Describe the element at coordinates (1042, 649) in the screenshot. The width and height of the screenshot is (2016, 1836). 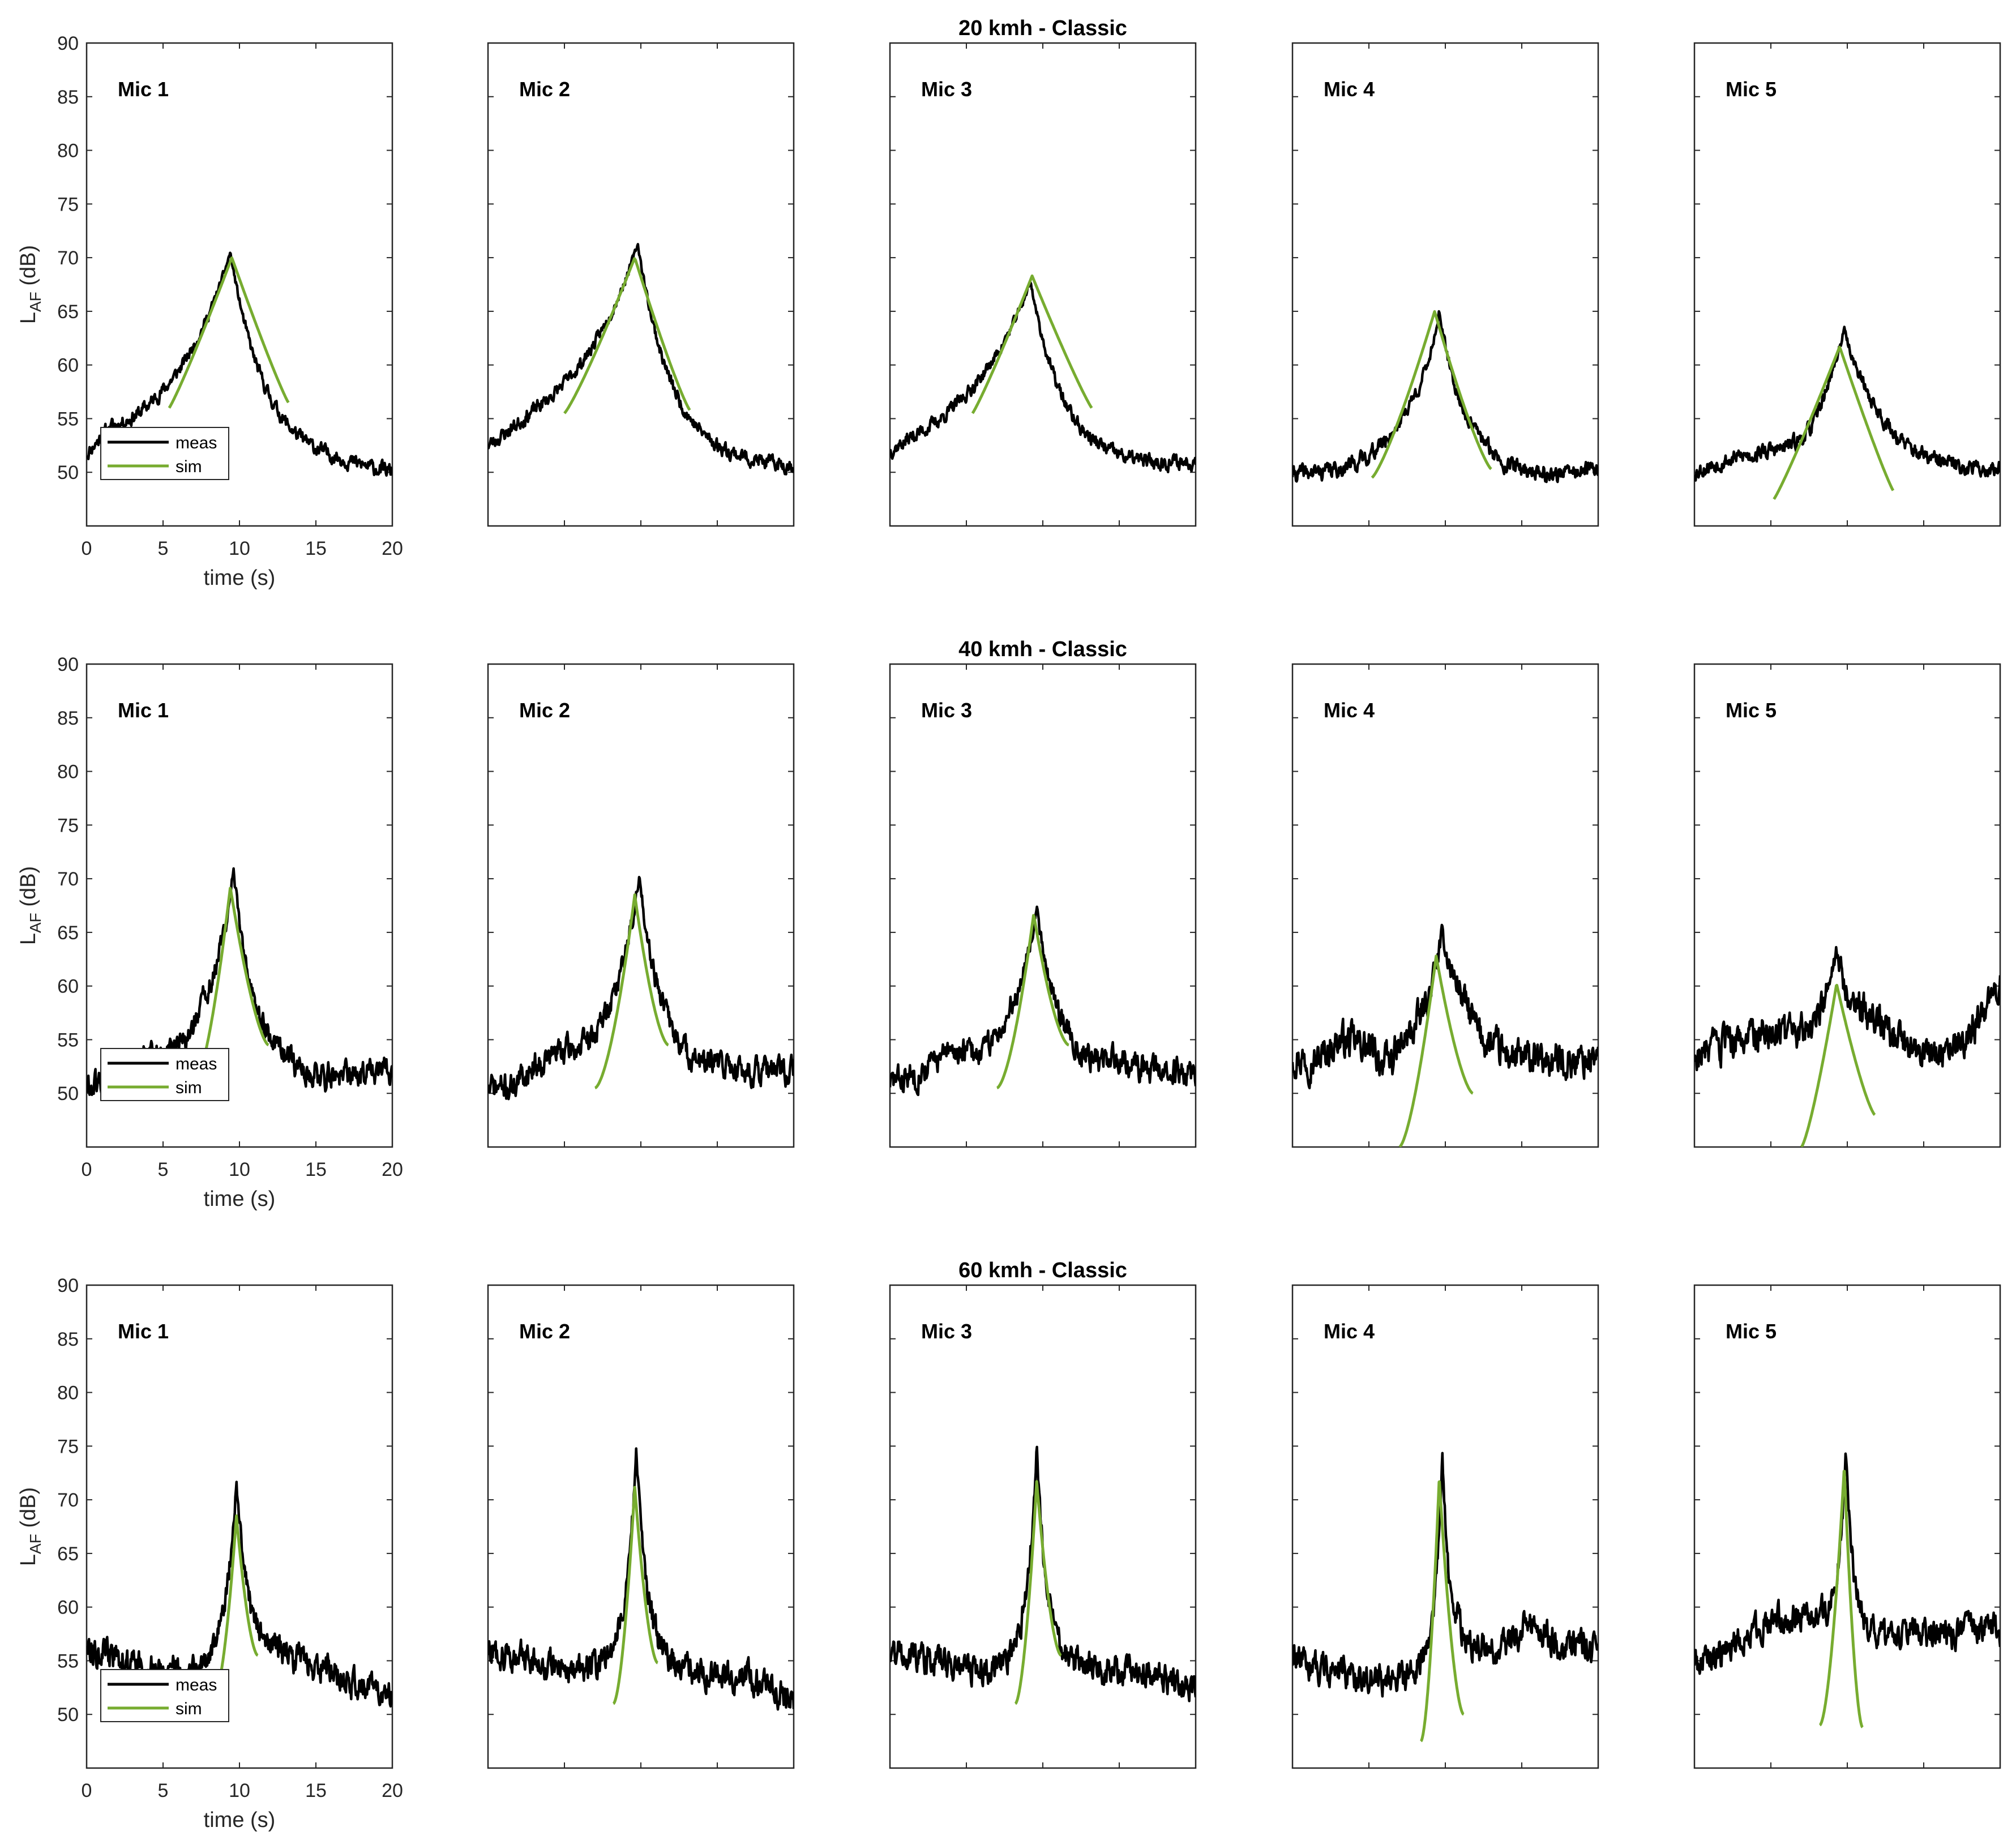
I see `row-title: 40 kmh - Classic` at that location.